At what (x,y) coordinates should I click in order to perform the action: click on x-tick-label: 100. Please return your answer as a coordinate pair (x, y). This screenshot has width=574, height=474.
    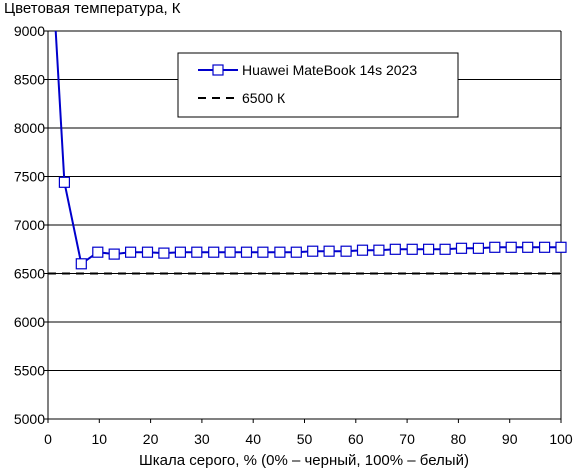
    Looking at the image, I should click on (561, 439).